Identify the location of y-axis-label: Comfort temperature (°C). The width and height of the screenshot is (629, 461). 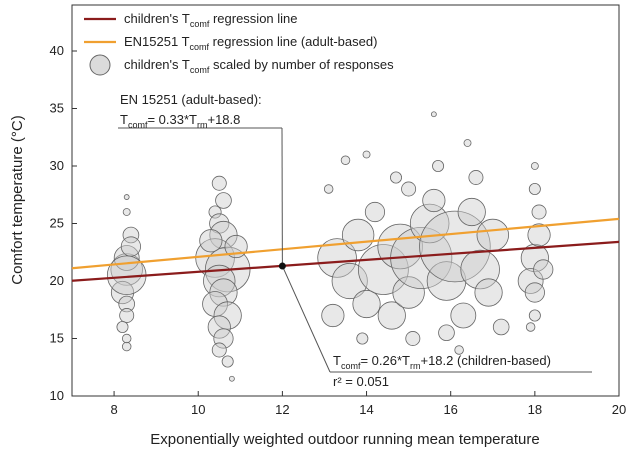
(17, 199).